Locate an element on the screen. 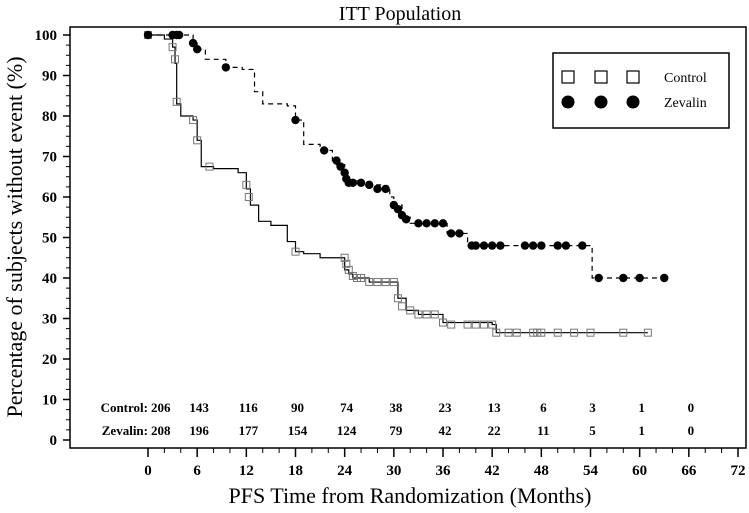 This screenshot has height=513, width=749. zevalin-risk-count: 0 is located at coordinates (691, 430).